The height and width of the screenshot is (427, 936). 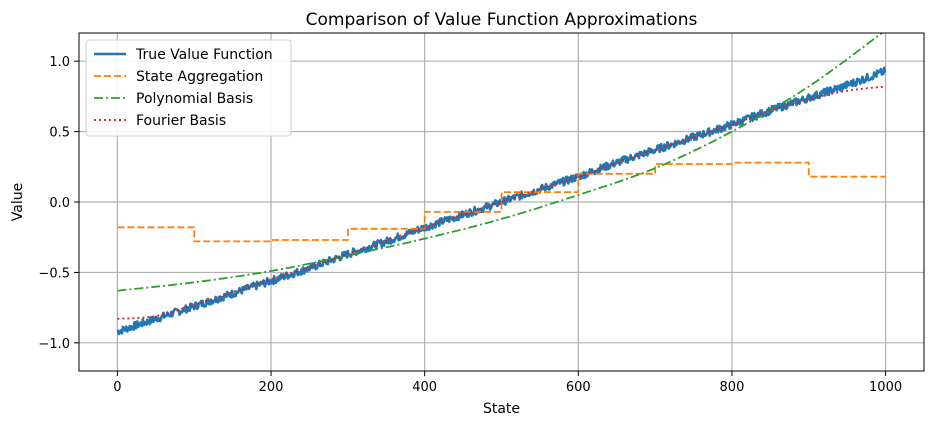 What do you see at coordinates (18, 202) in the screenshot?
I see `y-axis-label: Value` at bounding box center [18, 202].